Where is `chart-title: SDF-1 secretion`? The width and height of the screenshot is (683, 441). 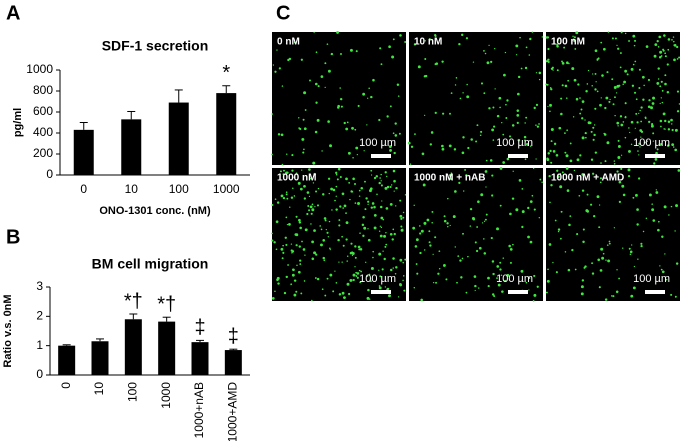 chart-title: SDF-1 secretion is located at coordinates (155, 46).